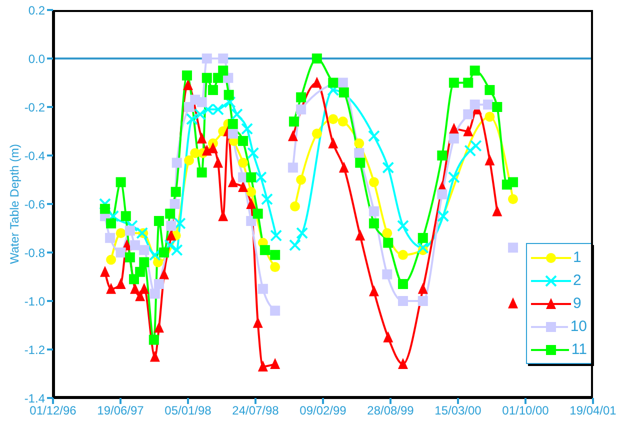 The image size is (635, 433). What do you see at coordinates (256, 411) in the screenshot?
I see `x-tick-label: 24/07/98` at bounding box center [256, 411].